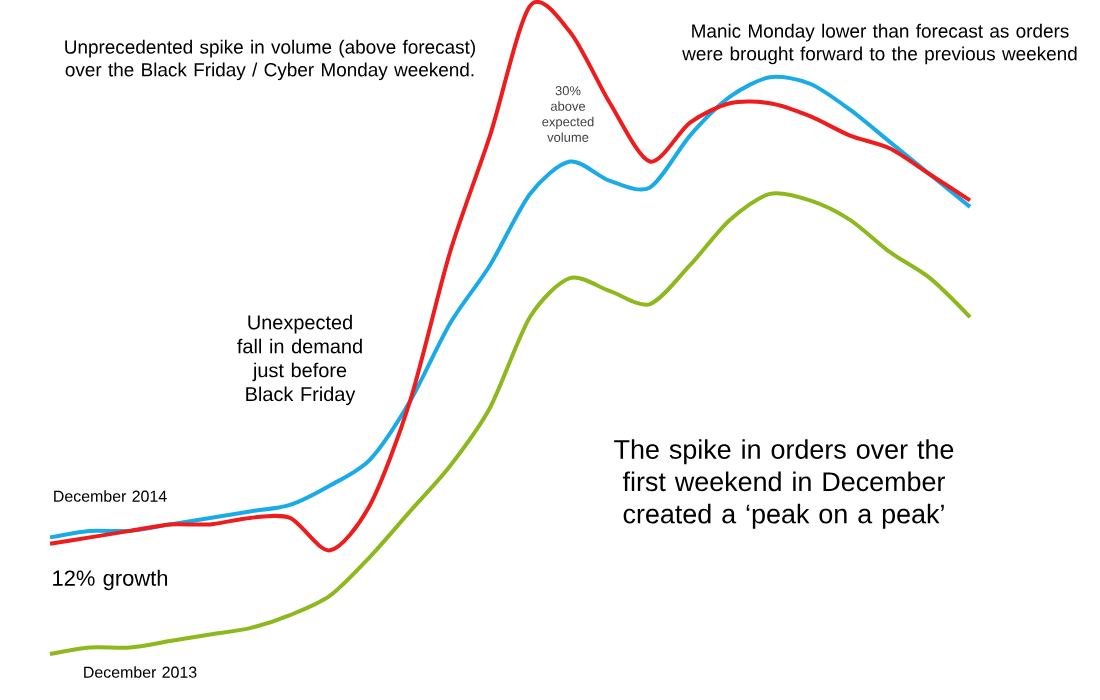 This screenshot has width=1100, height=700. I want to click on annotation: The spike in orders over the first weekend in December created a ‘peak on a peak’, so click(784, 484).